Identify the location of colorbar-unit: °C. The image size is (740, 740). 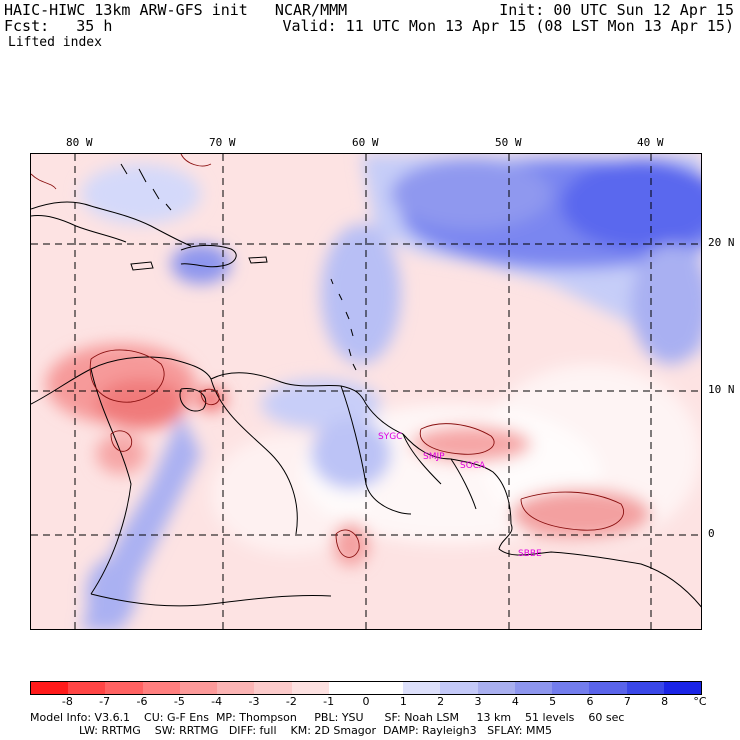
(700, 701).